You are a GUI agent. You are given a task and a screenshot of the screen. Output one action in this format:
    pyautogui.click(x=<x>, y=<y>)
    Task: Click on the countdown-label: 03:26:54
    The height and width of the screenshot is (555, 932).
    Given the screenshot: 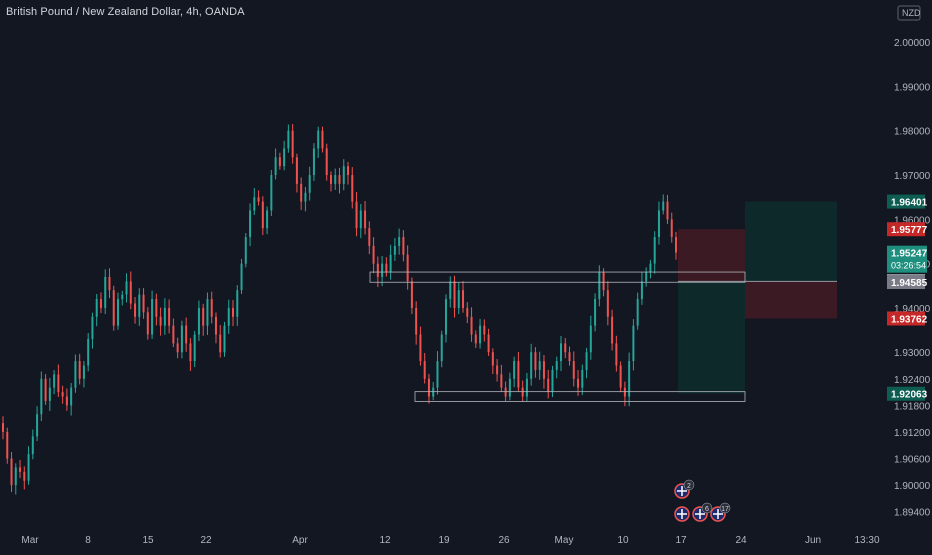 What is the action you would take?
    pyautogui.click(x=908, y=266)
    